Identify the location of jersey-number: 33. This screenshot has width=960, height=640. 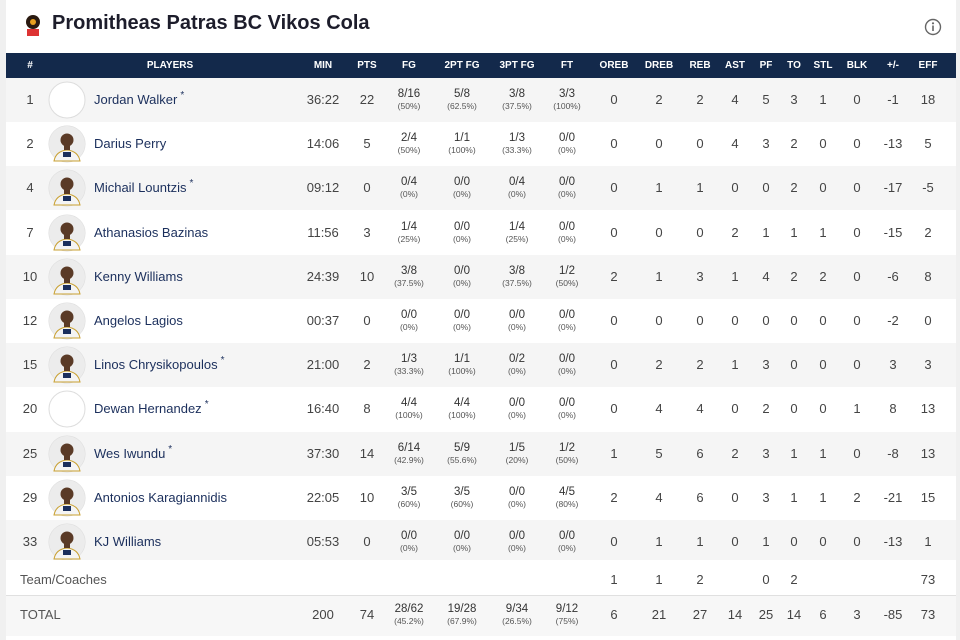
(30, 541).